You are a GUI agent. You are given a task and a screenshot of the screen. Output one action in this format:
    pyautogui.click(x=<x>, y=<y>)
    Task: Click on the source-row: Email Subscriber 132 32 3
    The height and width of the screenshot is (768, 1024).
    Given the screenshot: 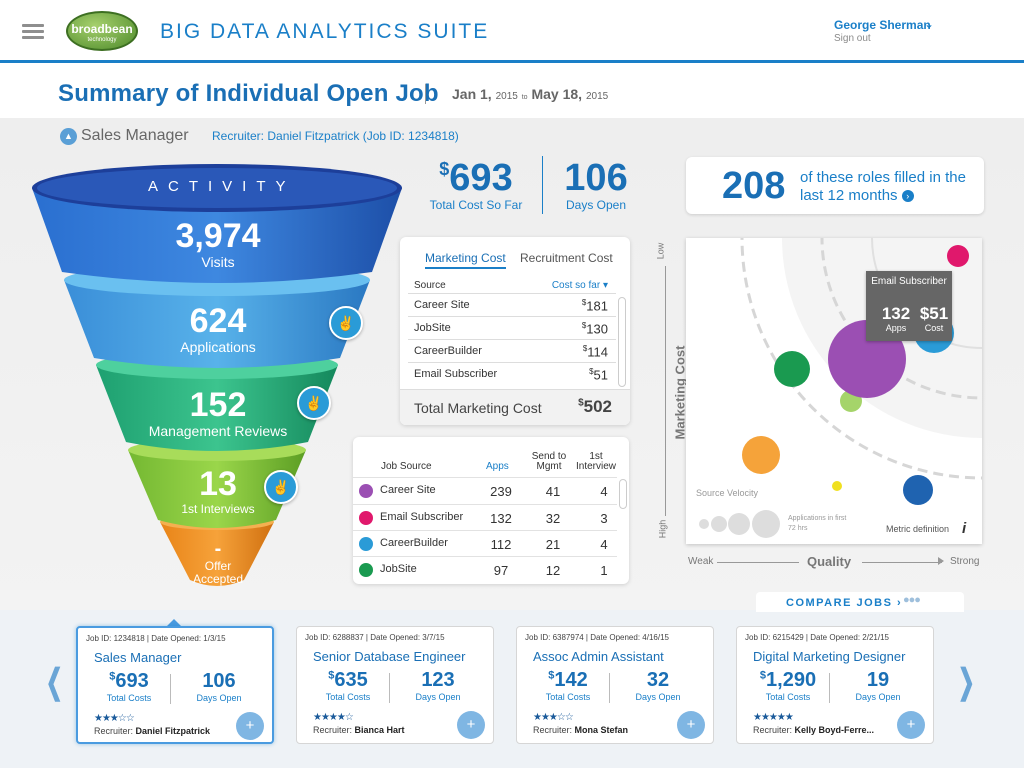 What is the action you would take?
    pyautogui.click(x=485, y=517)
    